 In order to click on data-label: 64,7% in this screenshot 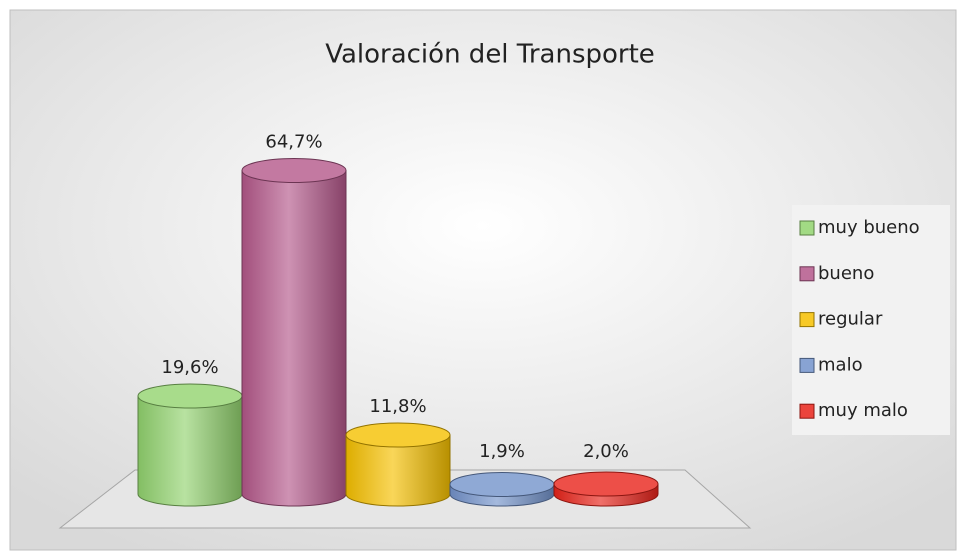, I will do `click(293, 142)`.